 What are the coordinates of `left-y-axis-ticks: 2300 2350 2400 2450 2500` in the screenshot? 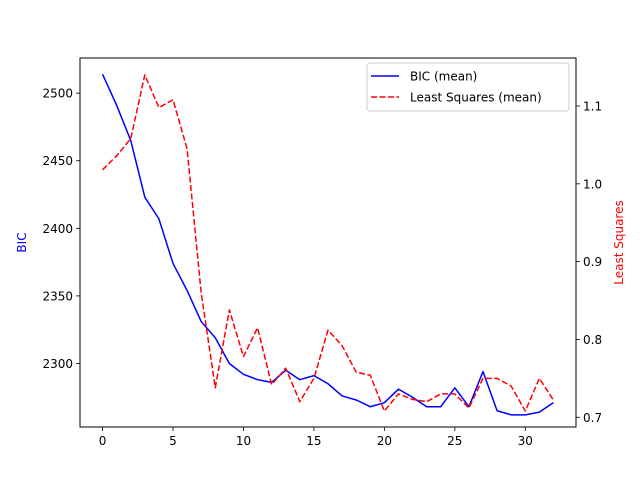 It's located at (61, 229).